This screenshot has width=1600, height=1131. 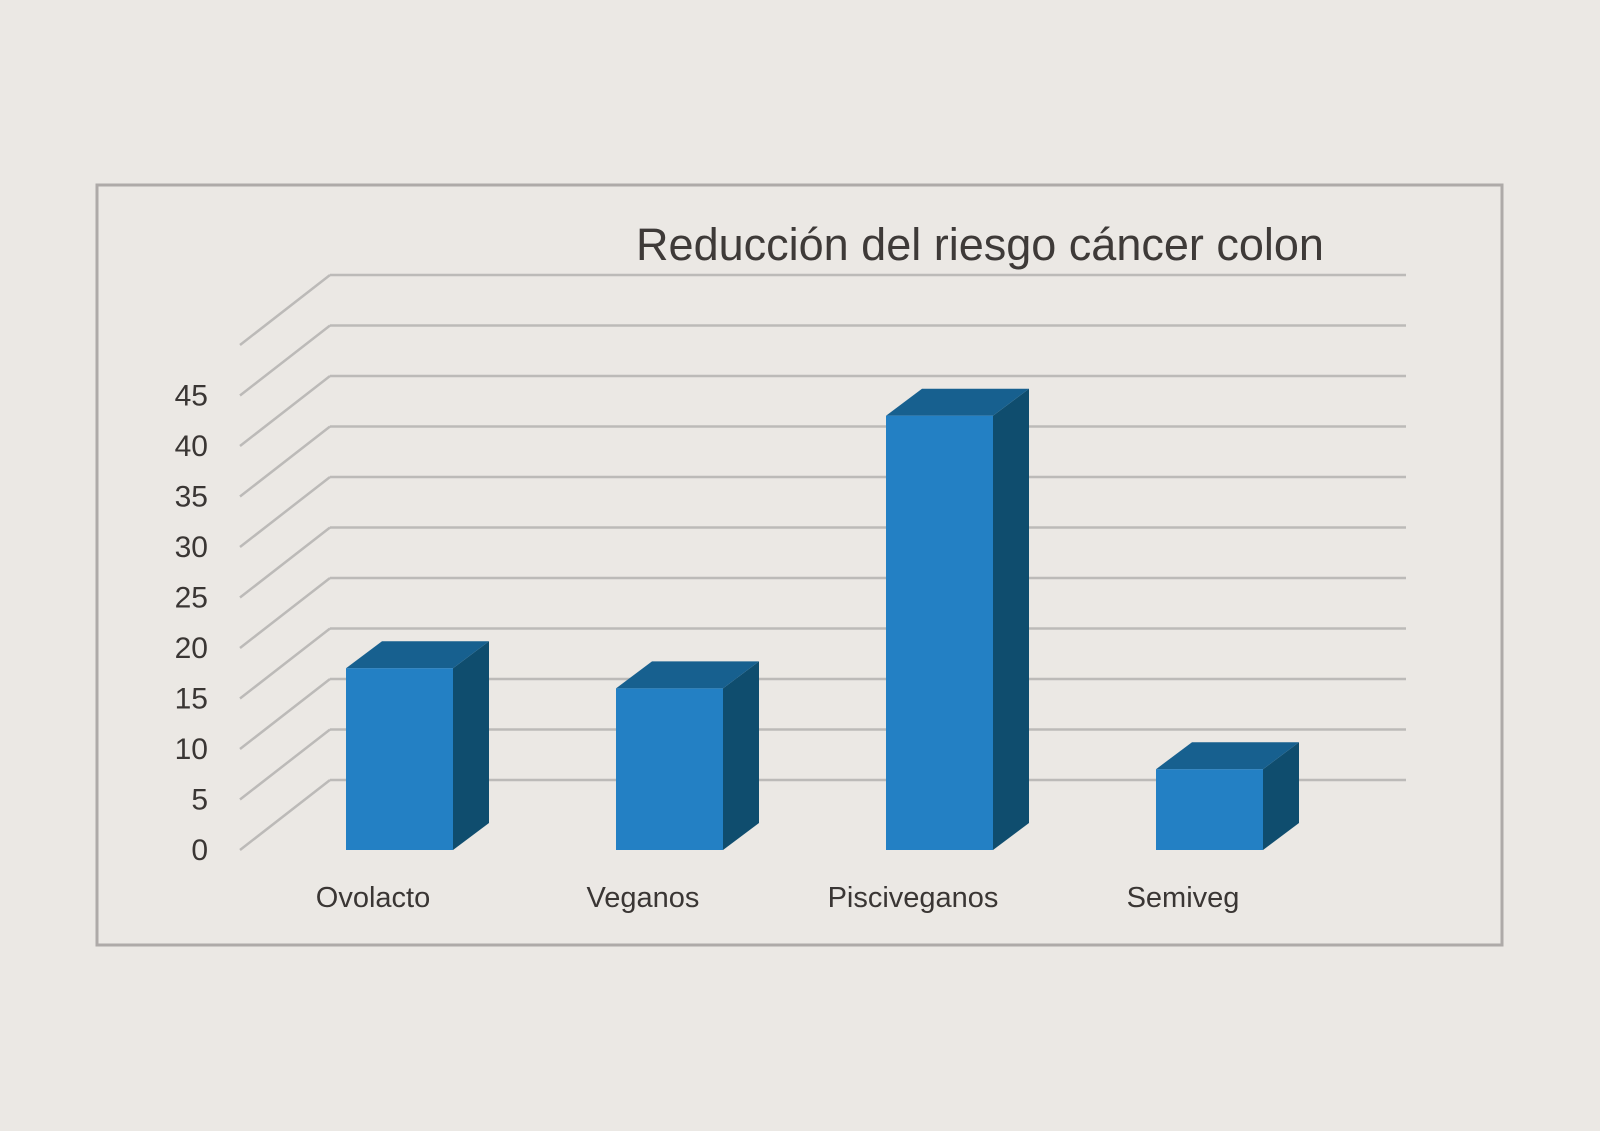 I want to click on x-category-label: Ovolacto, so click(x=373, y=898).